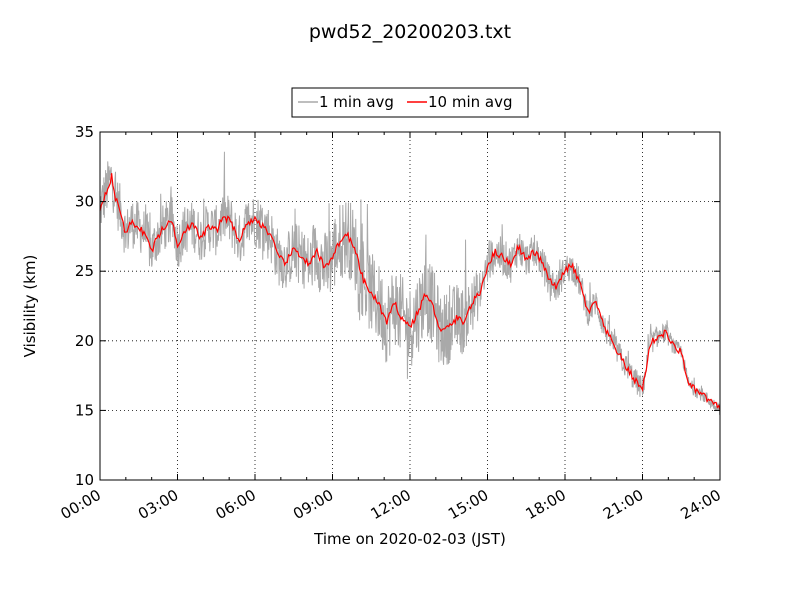 This screenshot has height=600, width=800. Describe the element at coordinates (84, 202) in the screenshot. I see `y-tick-label: 30` at that location.